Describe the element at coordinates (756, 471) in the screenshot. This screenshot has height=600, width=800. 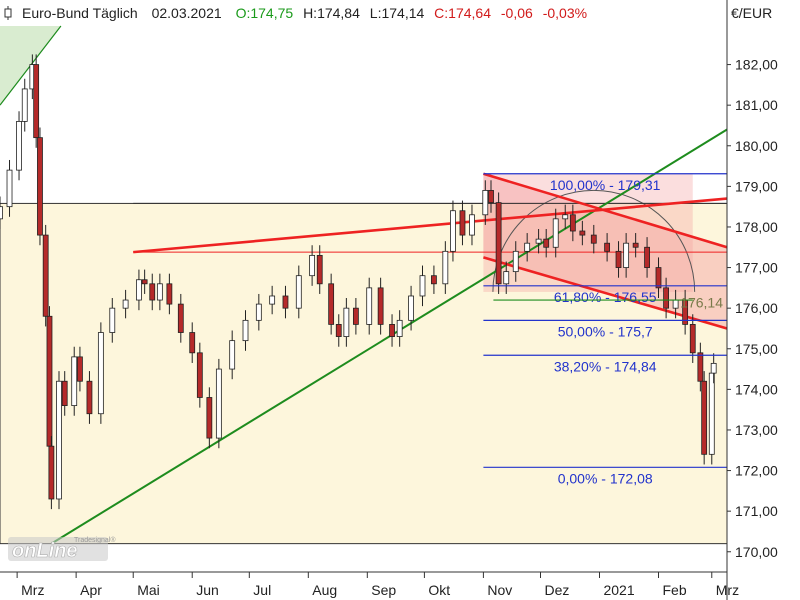
I see `y-tick-label: 172,00` at that location.